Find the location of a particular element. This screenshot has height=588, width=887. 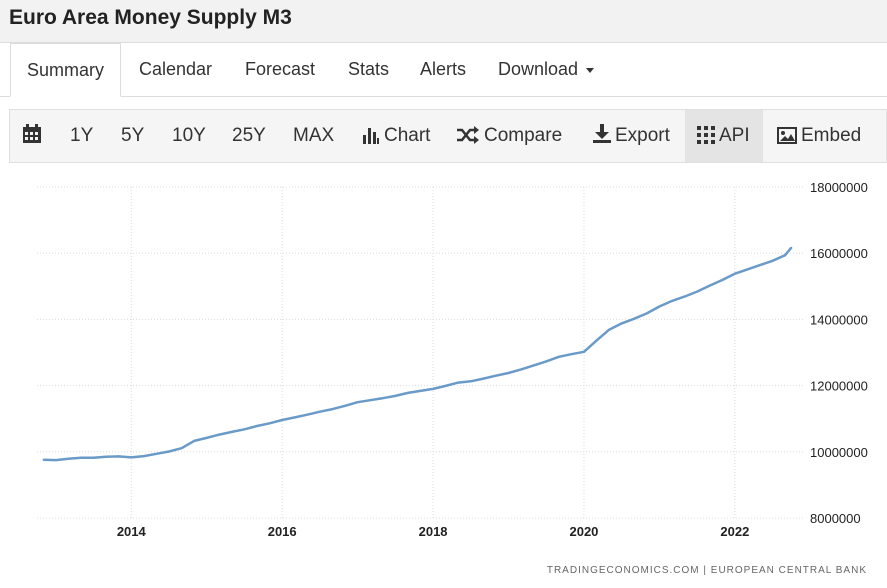

tab-forecast: Forecast is located at coordinates (280, 69).